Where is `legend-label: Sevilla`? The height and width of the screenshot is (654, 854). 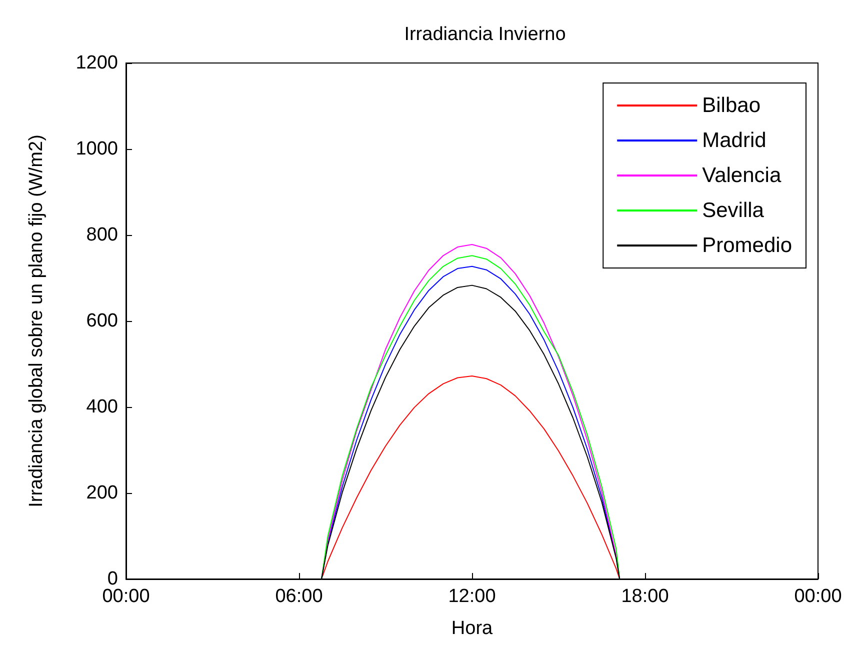 legend-label: Sevilla is located at coordinates (733, 210).